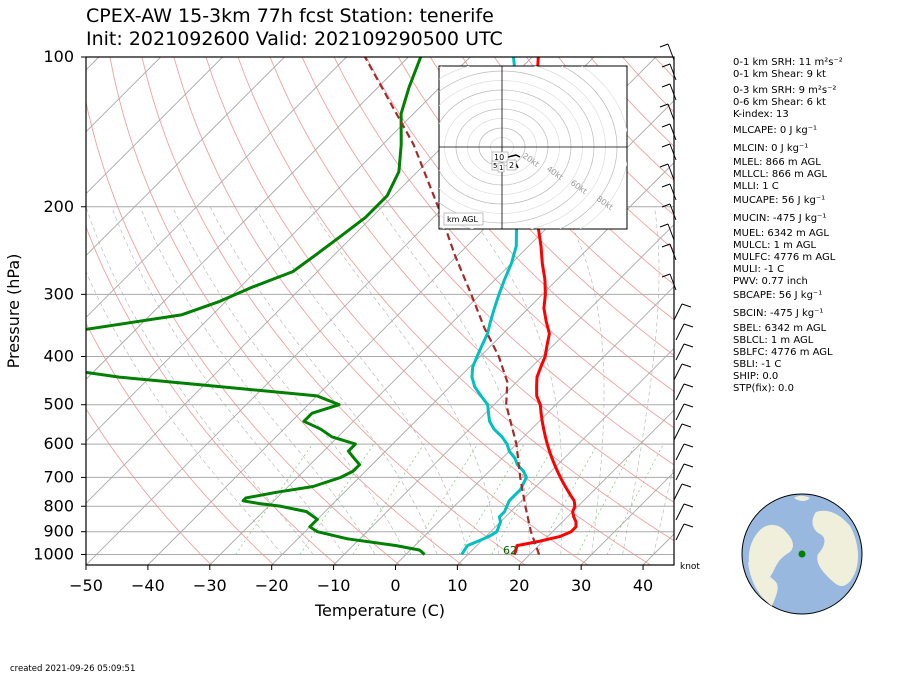 This screenshot has width=906, height=675. Describe the element at coordinates (499, 157) in the screenshot. I see `hodo-height-10: 10` at that location.